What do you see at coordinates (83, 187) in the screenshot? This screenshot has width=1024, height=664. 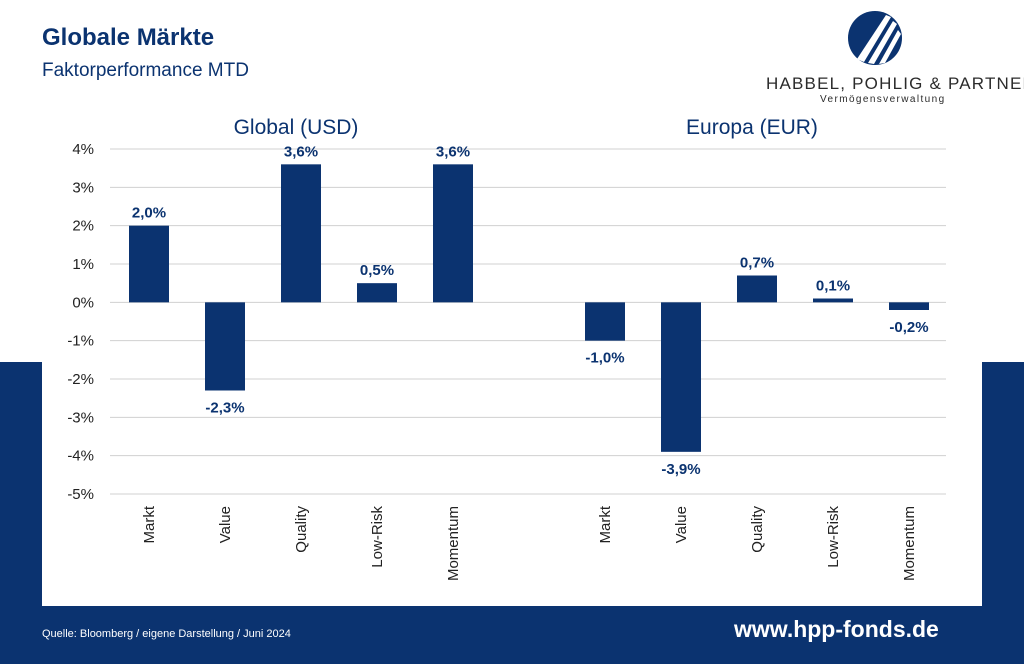 I see `y-tick-label: 3%` at bounding box center [83, 187].